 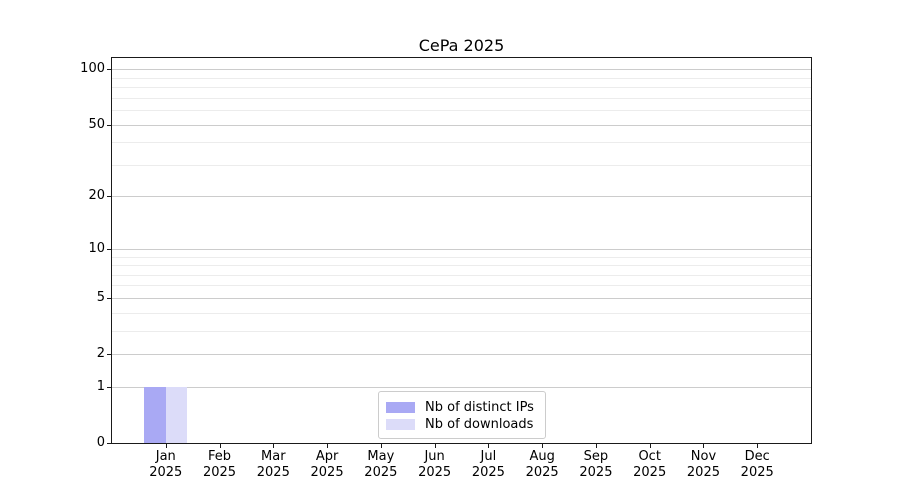 I want to click on y-axis-tick-label-2: 2, so click(x=100, y=354).